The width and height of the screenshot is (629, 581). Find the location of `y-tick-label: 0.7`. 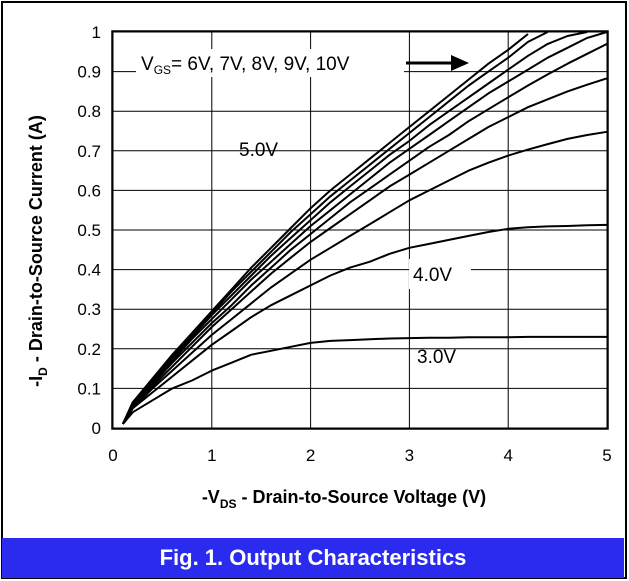

y-tick-label: 0.7 is located at coordinates (89, 151).